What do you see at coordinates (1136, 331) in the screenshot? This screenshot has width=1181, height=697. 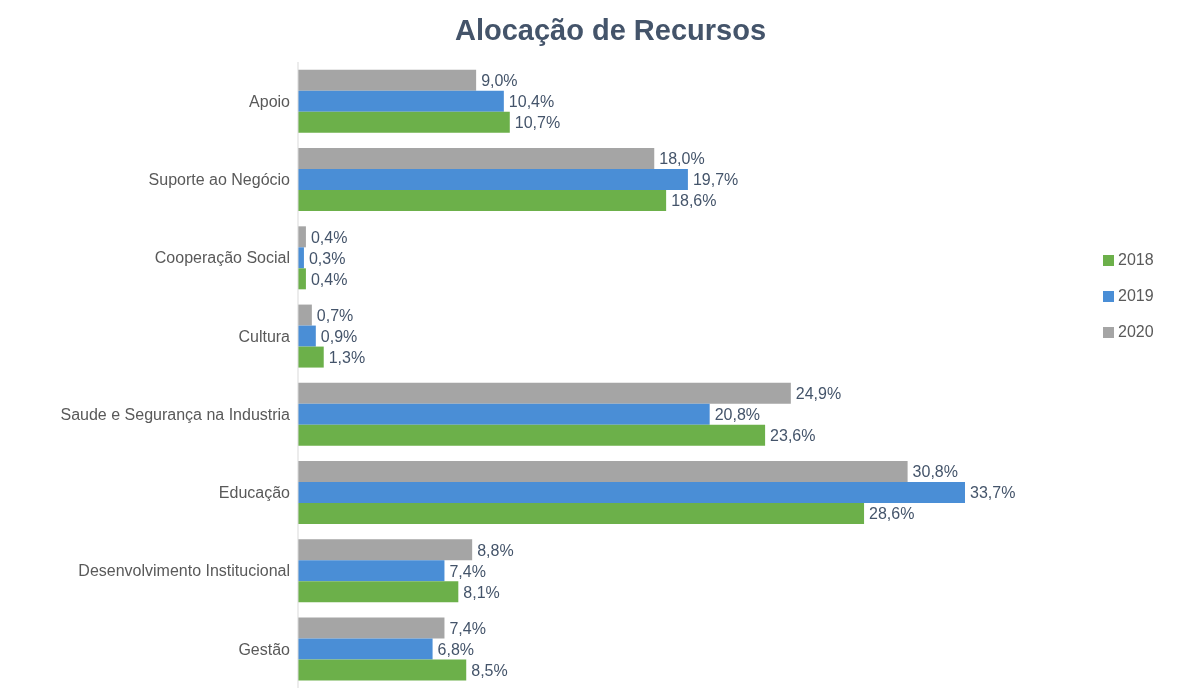 I see `legend-label: 2020` at bounding box center [1136, 331].